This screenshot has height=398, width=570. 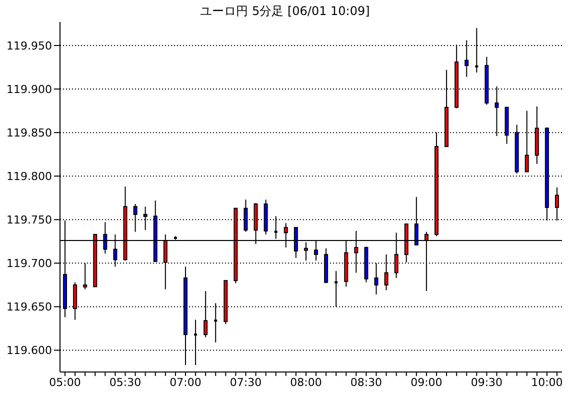 I want to click on y-tick-label: 119.850, so click(x=29, y=133).